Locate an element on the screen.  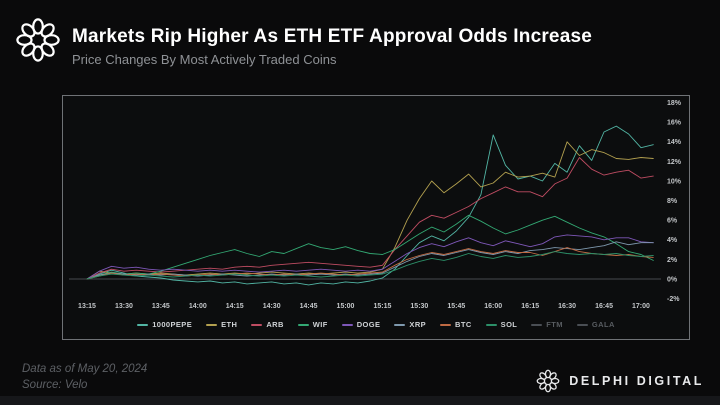
legend-swatch-1000pepe is located at coordinates (143, 324).